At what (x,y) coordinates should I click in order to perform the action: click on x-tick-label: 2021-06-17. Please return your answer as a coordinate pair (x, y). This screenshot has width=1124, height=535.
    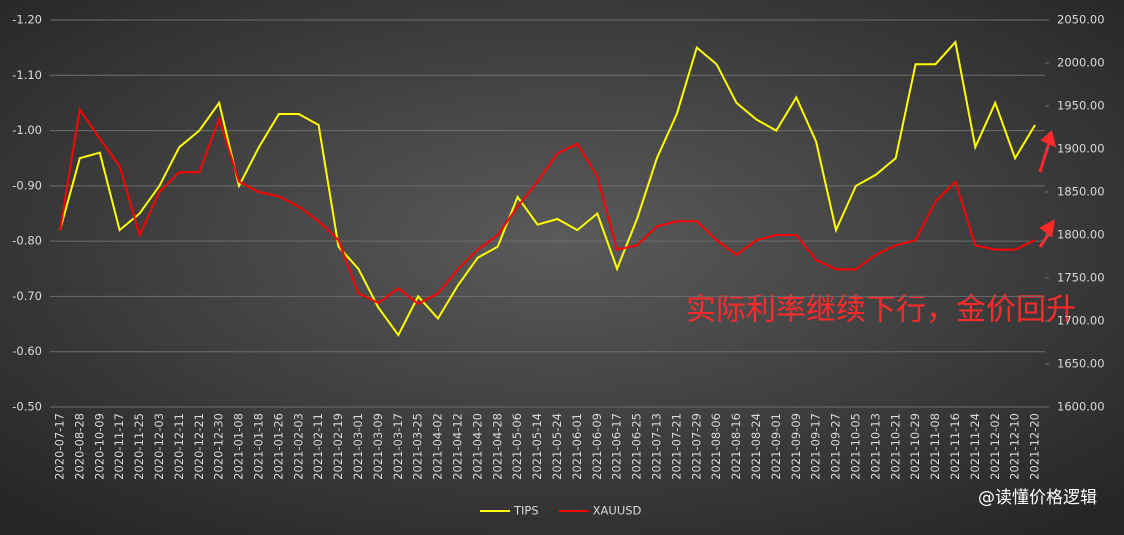
    Looking at the image, I should click on (617, 446).